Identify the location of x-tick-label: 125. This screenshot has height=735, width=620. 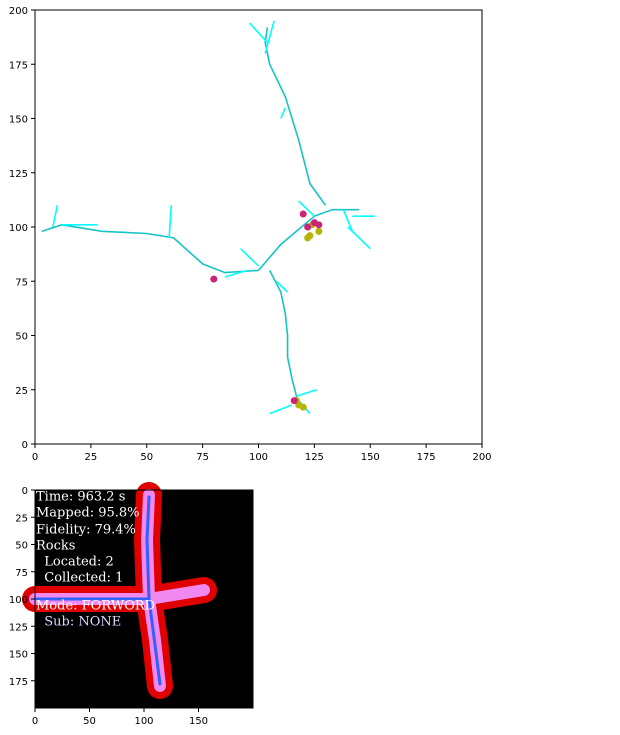
(314, 457).